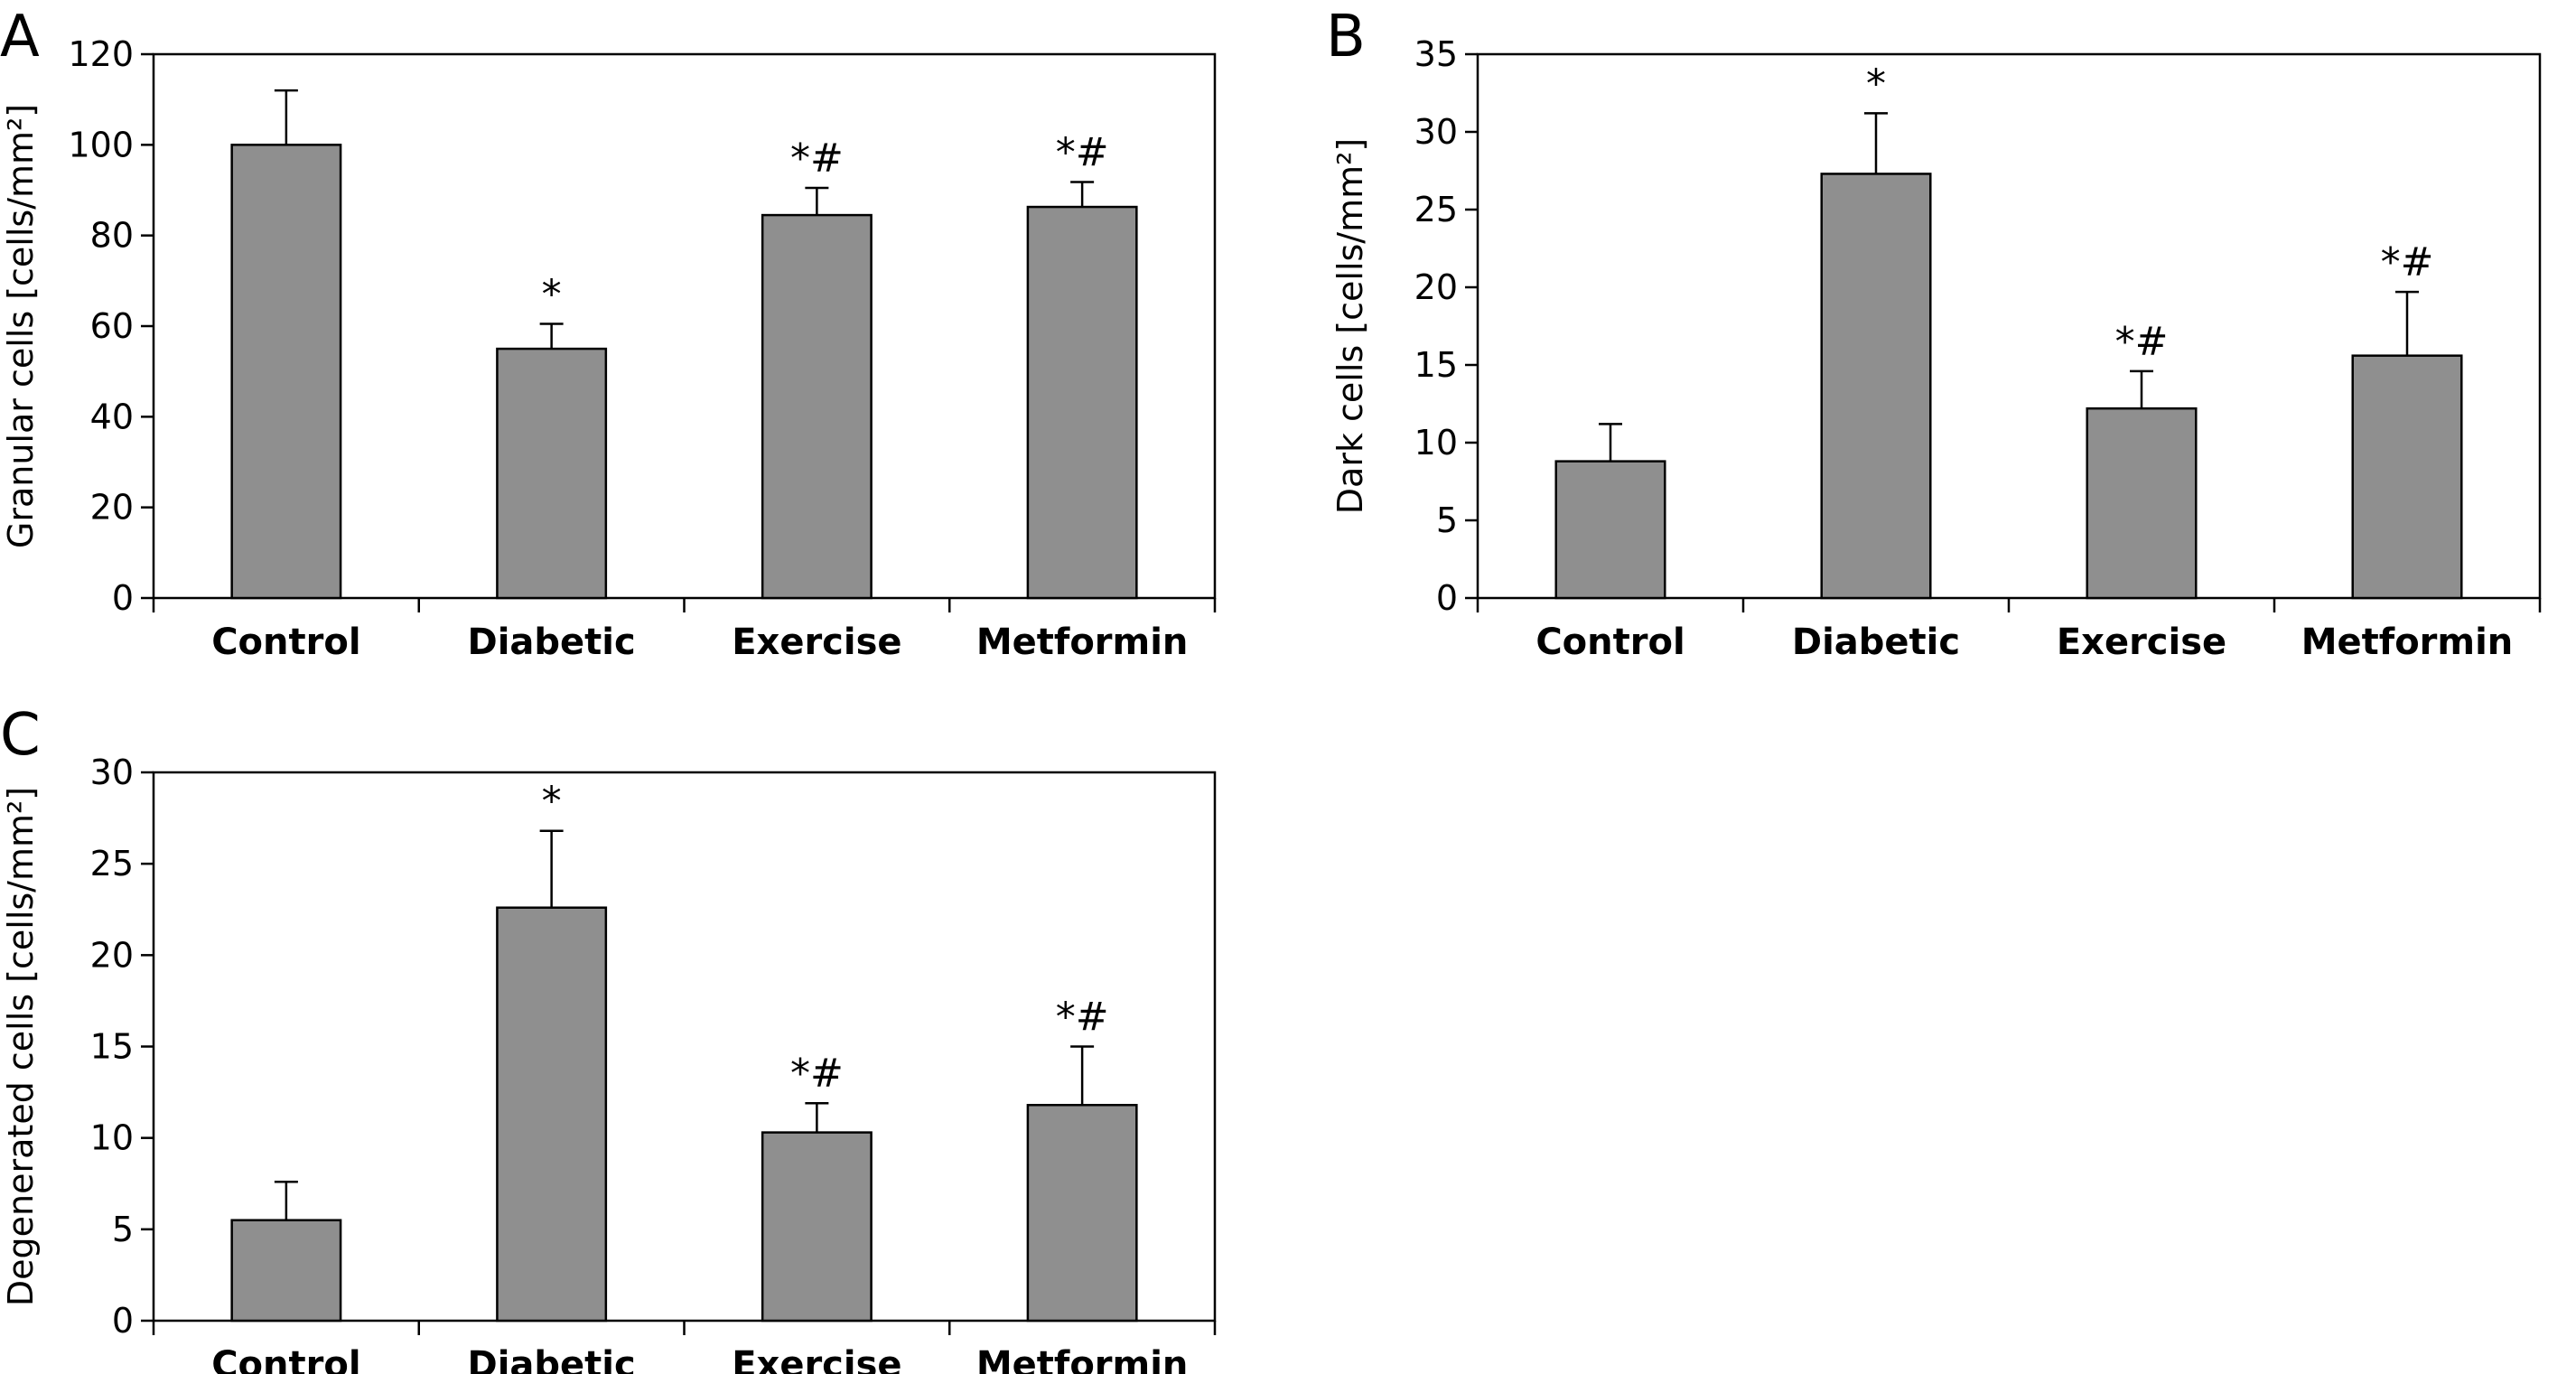 Image resolution: width=2576 pixels, height=1374 pixels. What do you see at coordinates (1436, 54) in the screenshot?
I see `y-tick-label: 35` at bounding box center [1436, 54].